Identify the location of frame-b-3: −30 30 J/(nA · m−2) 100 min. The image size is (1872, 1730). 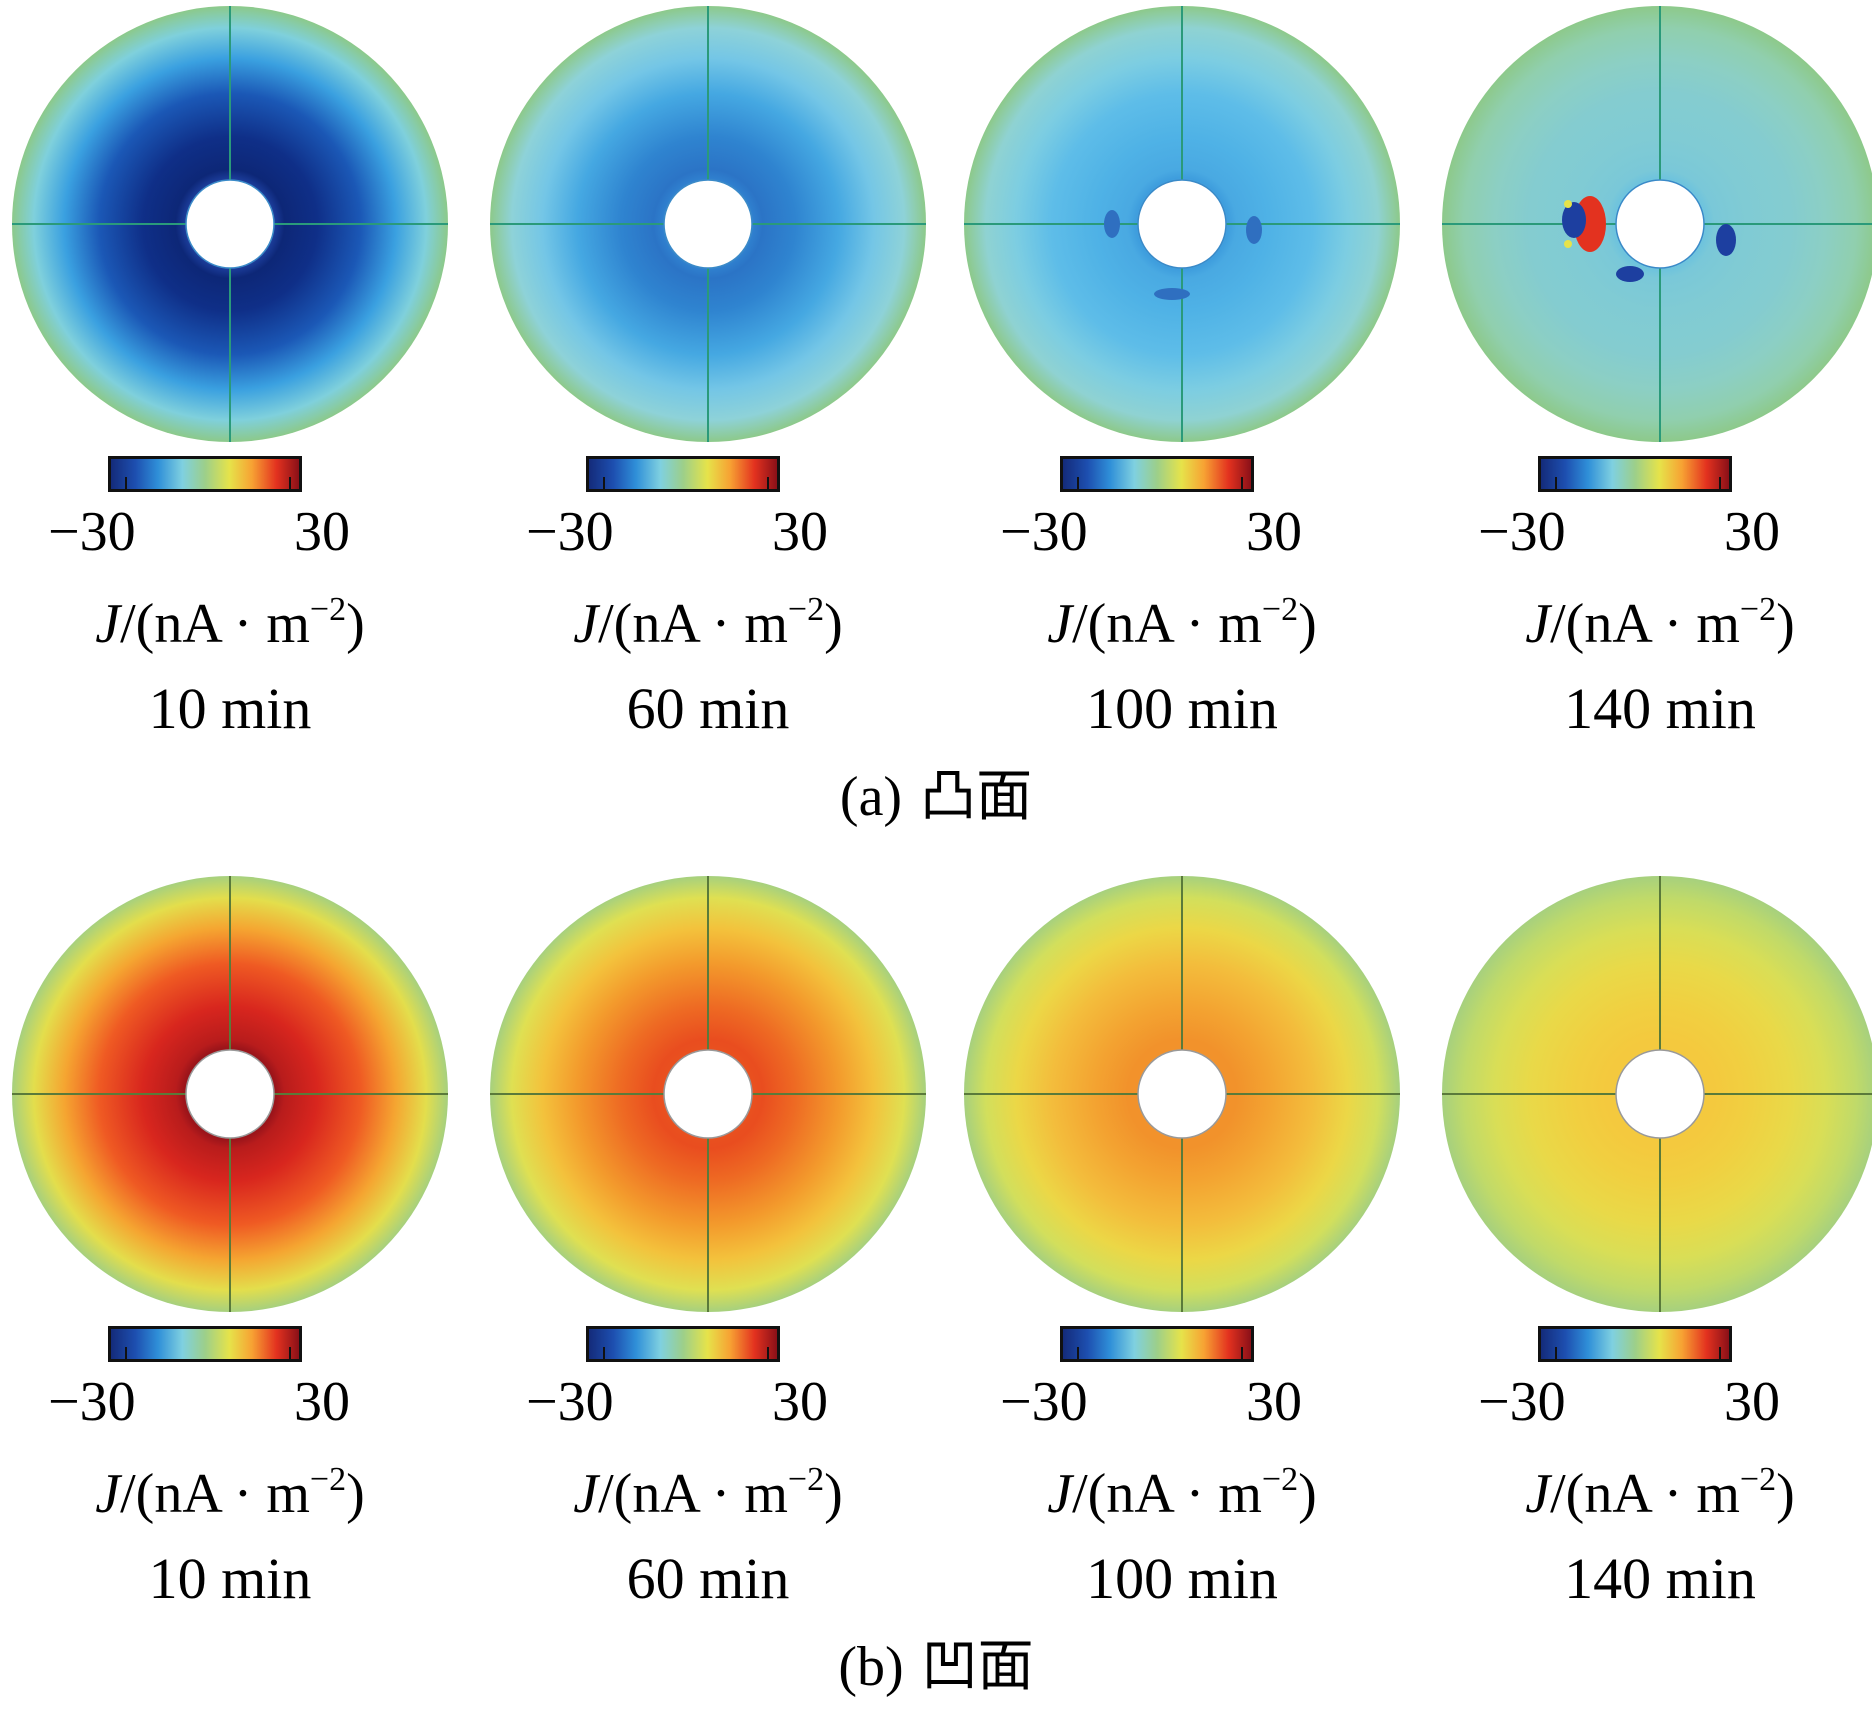
(1182, 1250).